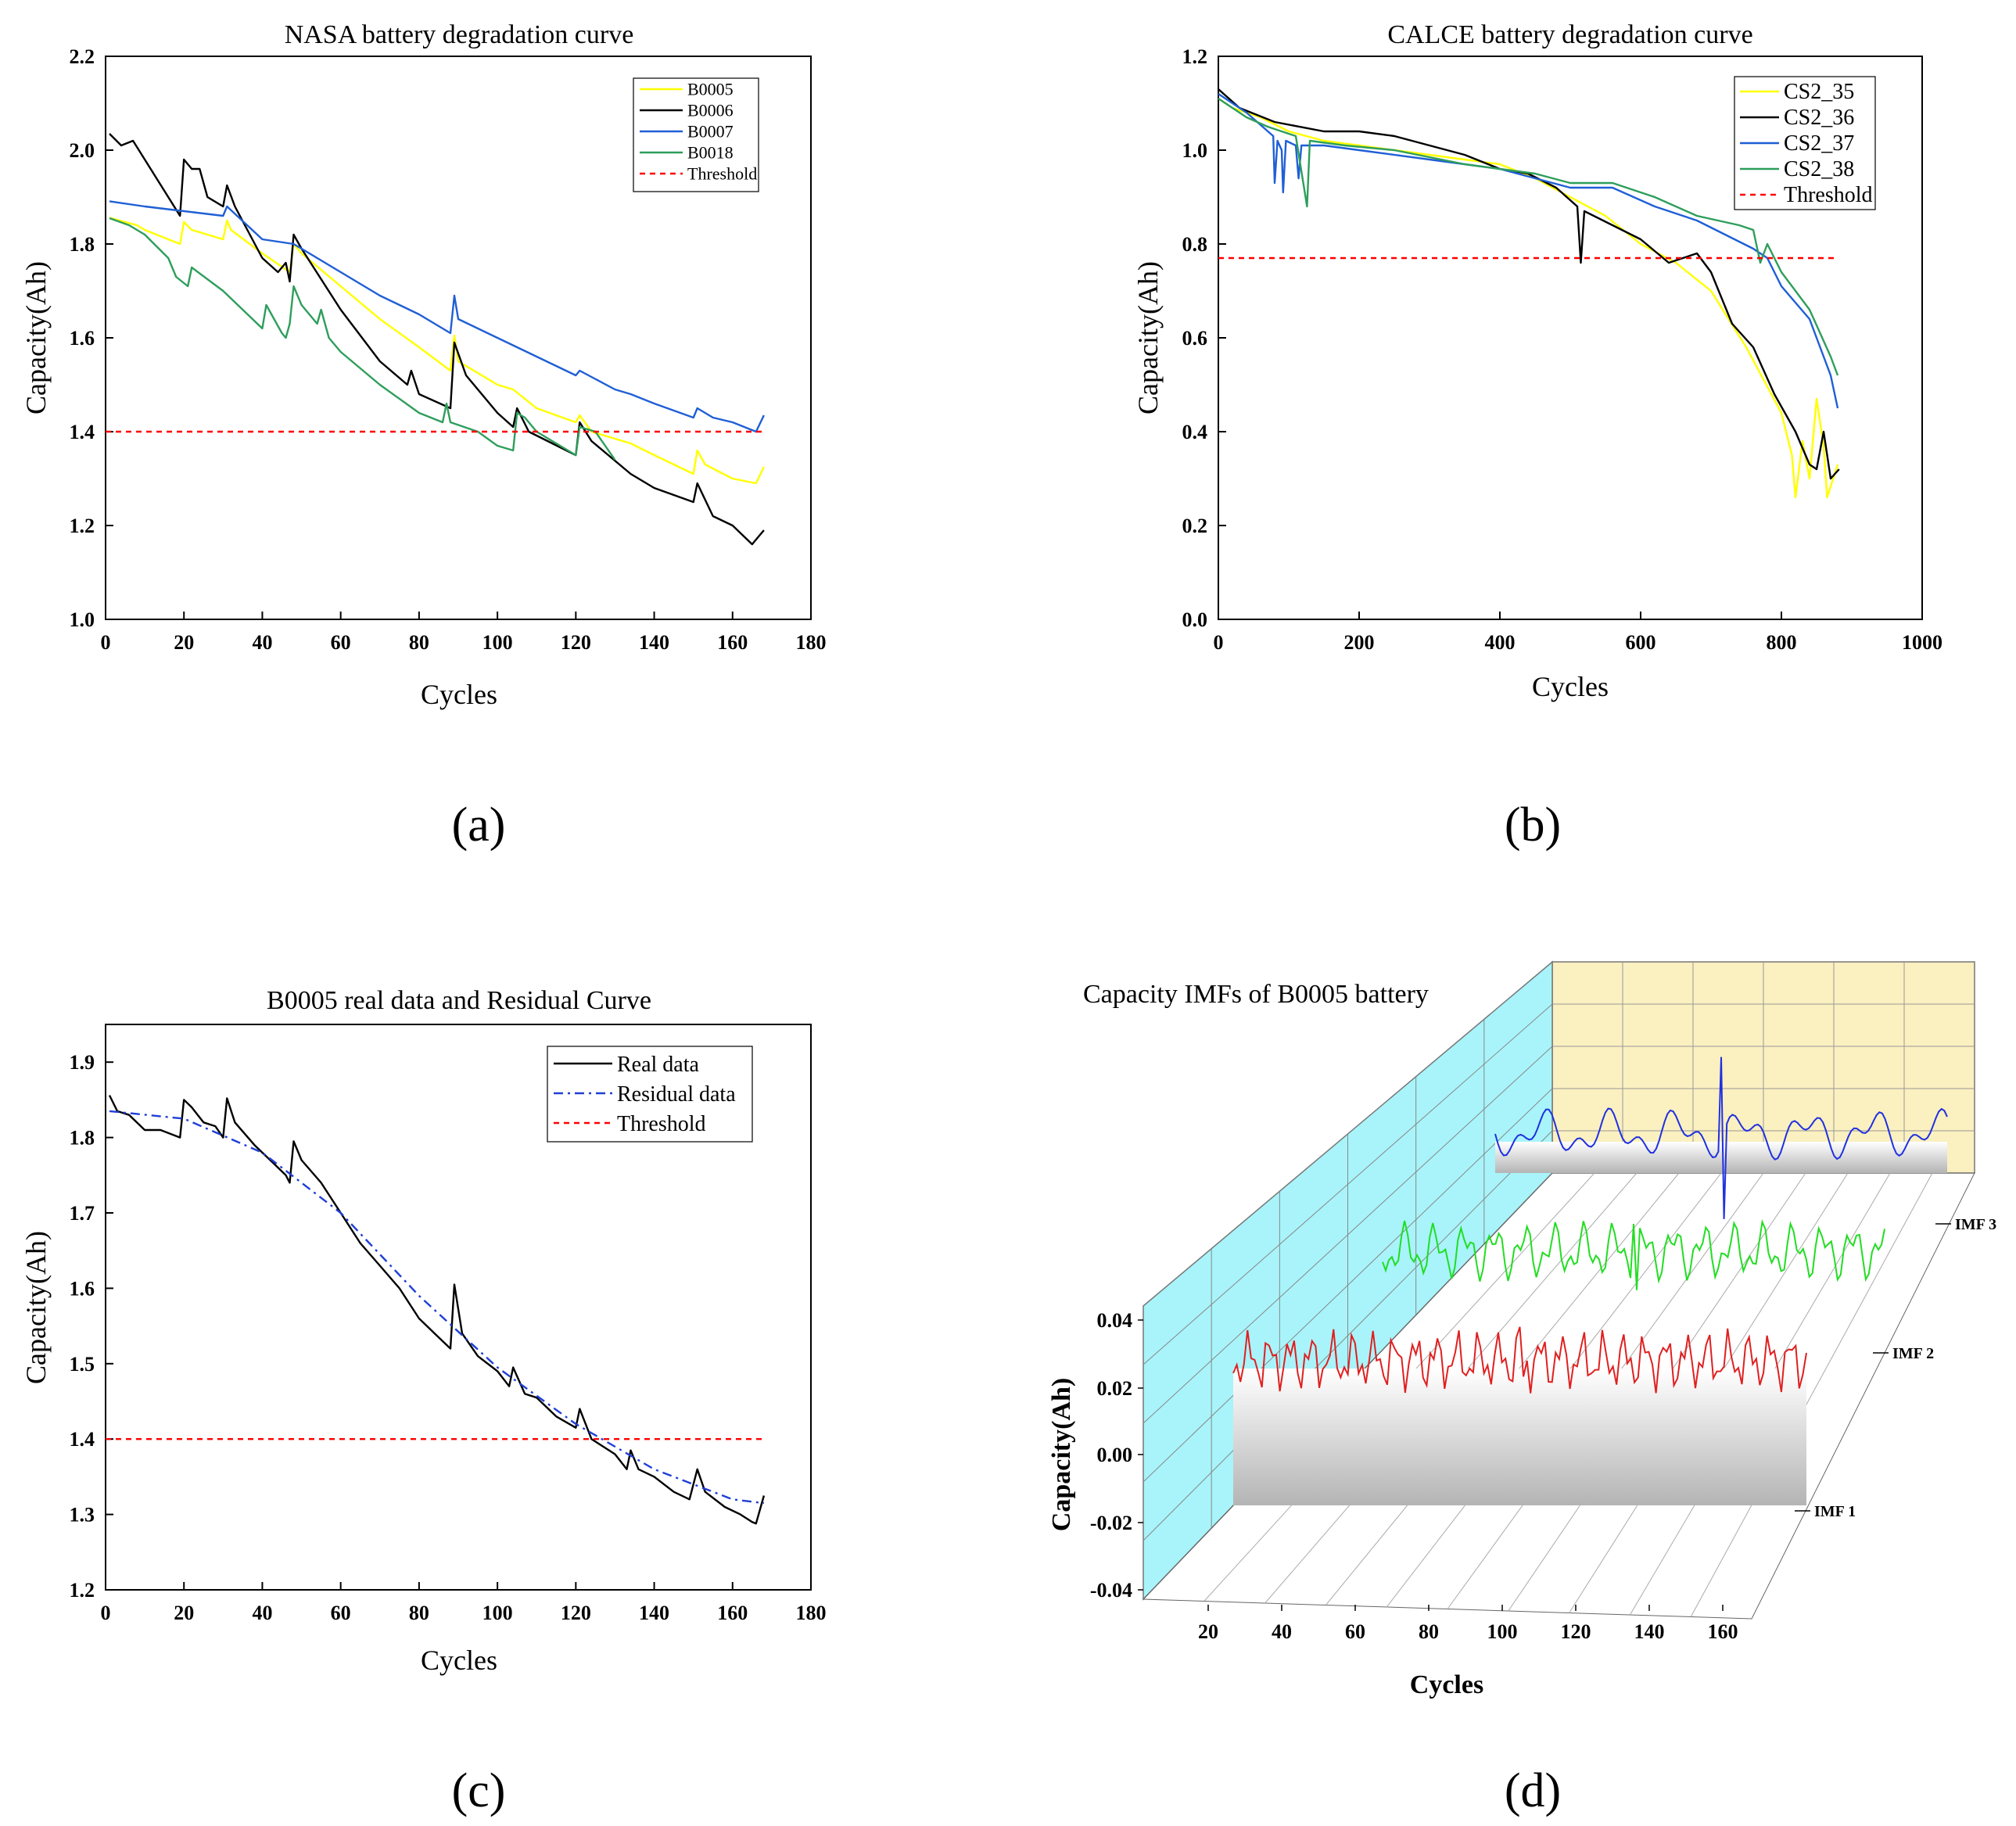  I want to click on chart-d-x-tick-label: 140, so click(1649, 1632).